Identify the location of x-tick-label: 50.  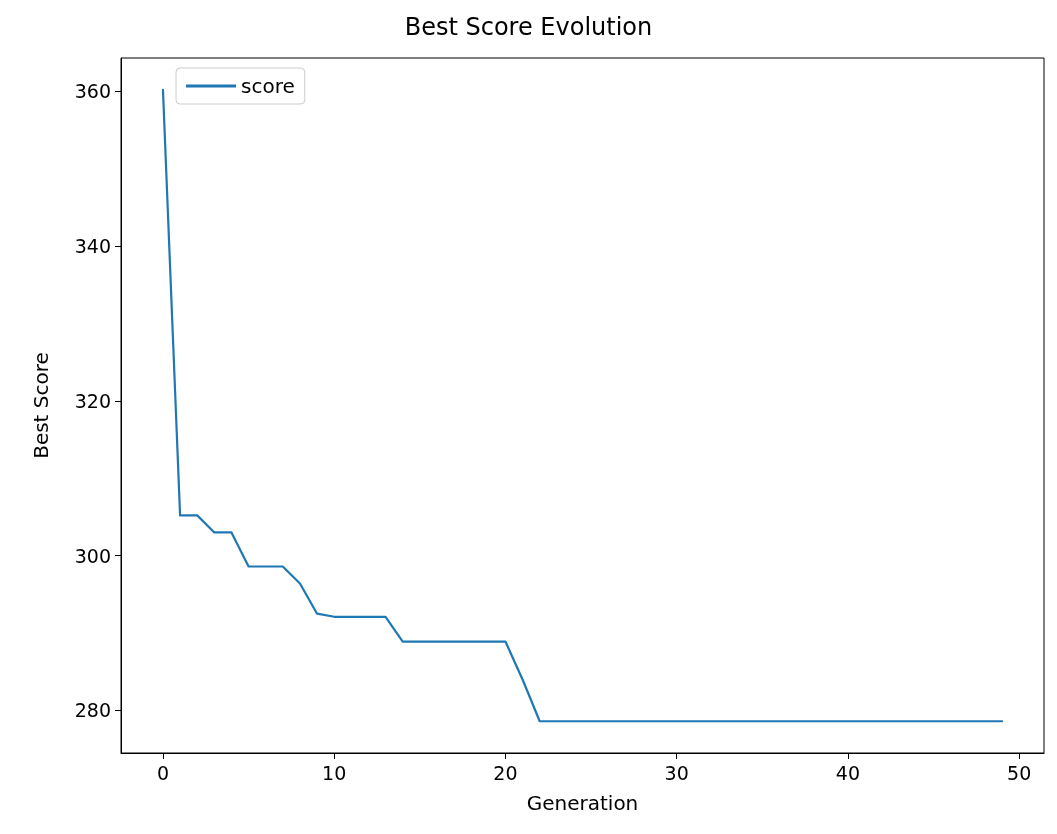
(1019, 772).